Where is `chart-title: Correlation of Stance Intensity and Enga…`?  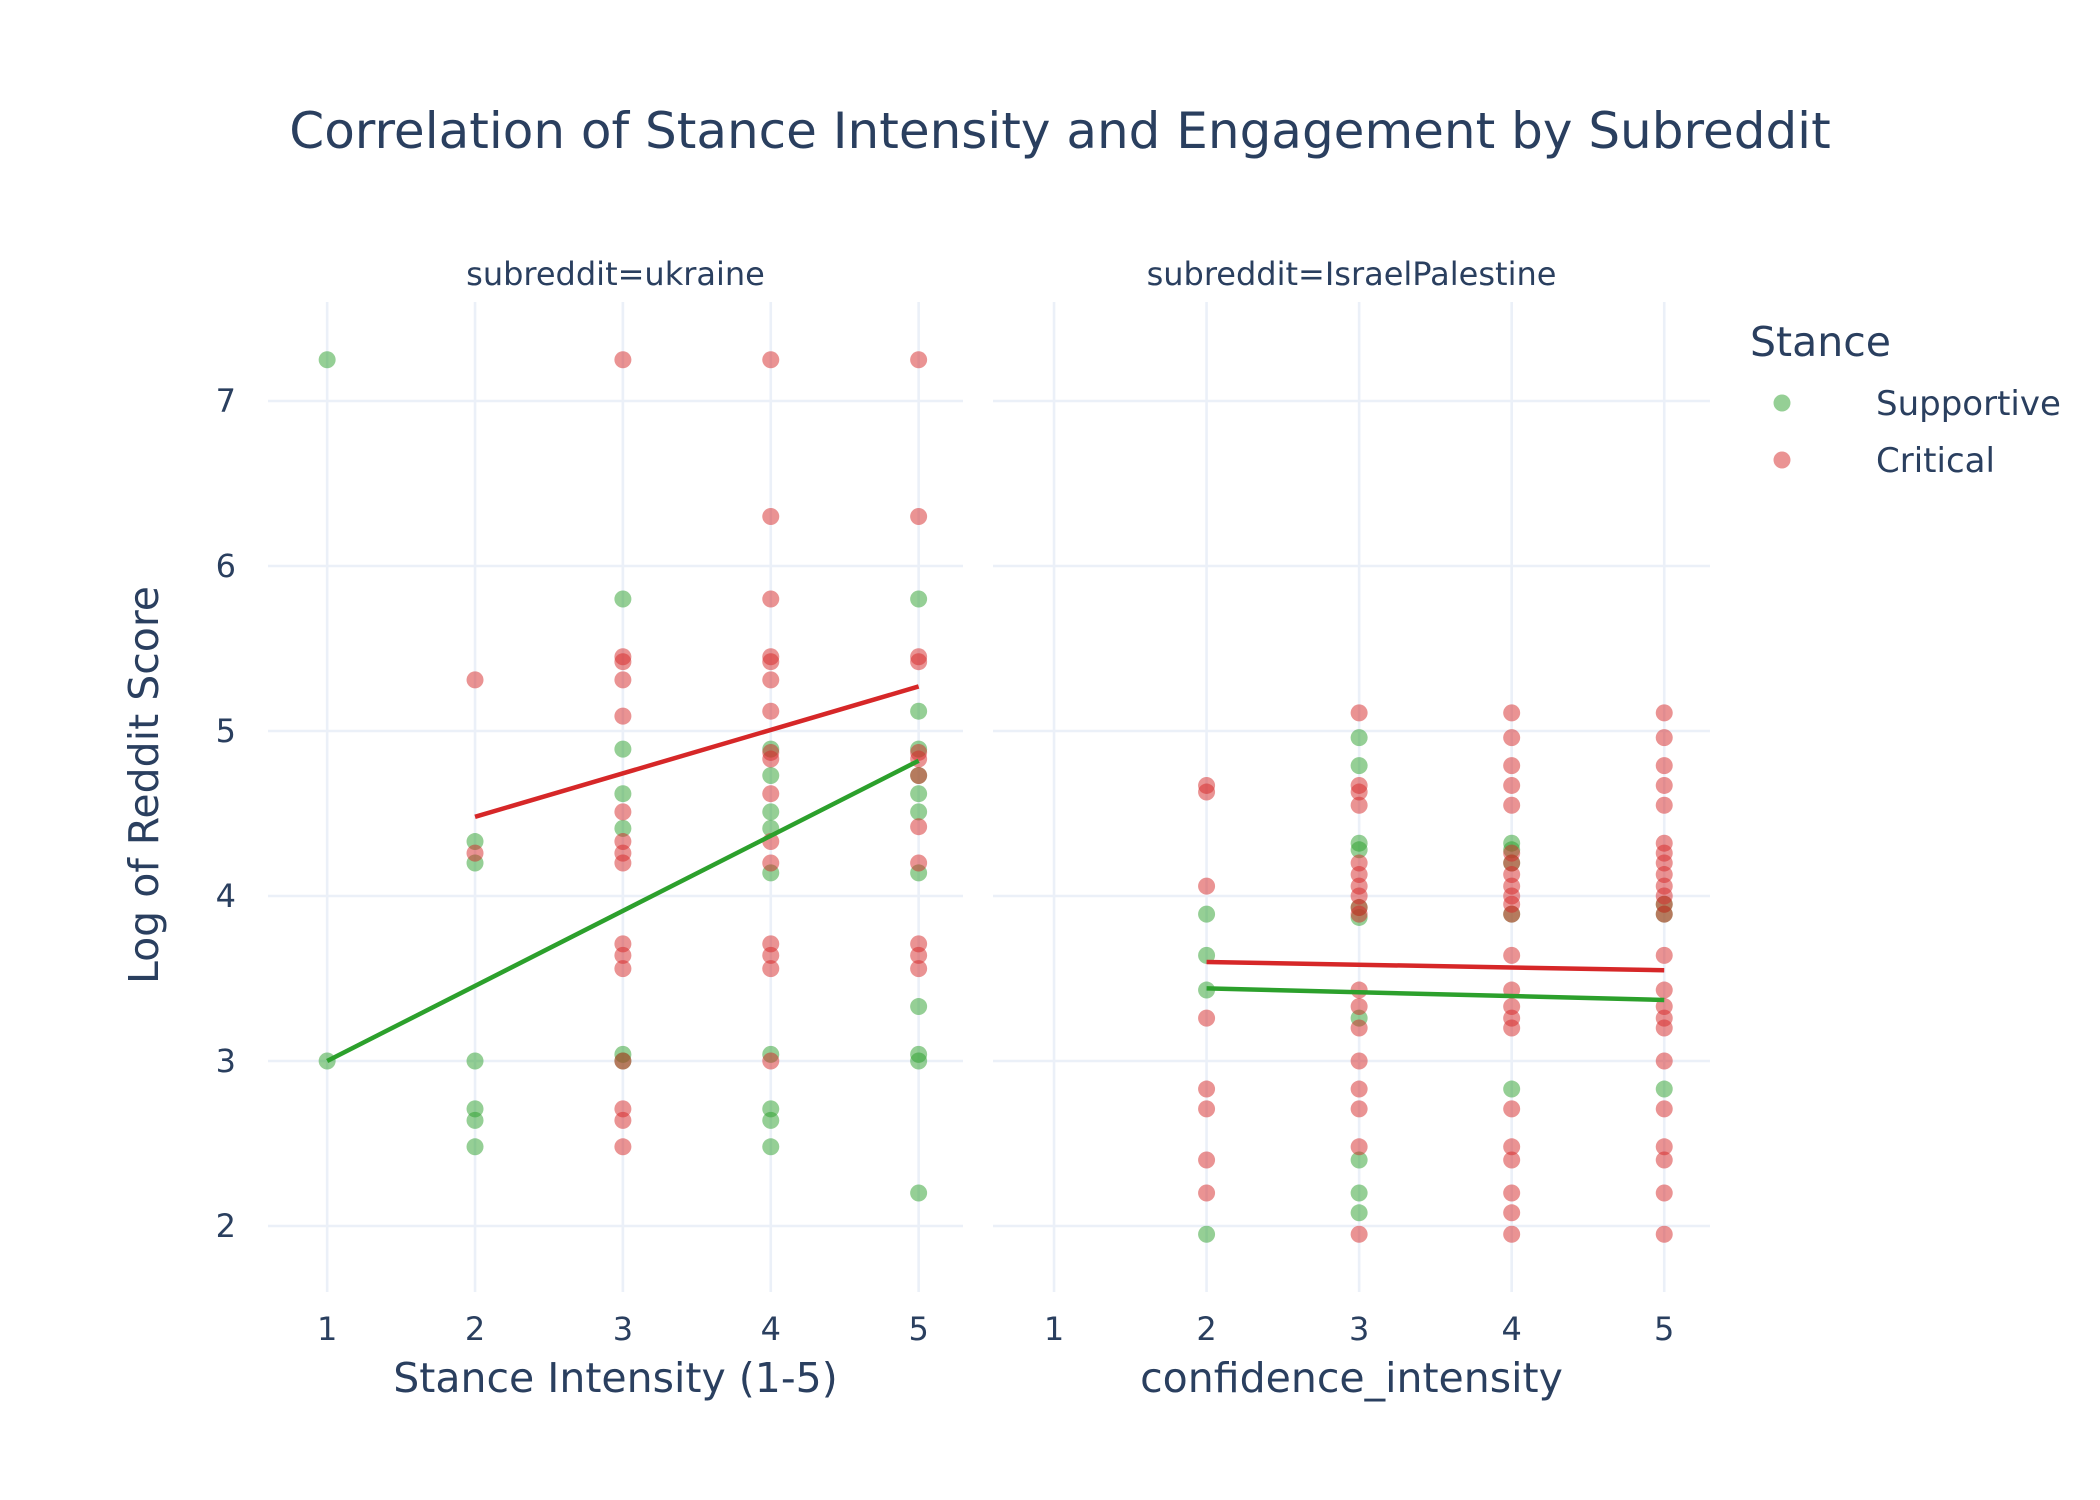
chart-title: Correlation of Stance Intensity and Enga… is located at coordinates (1059, 131).